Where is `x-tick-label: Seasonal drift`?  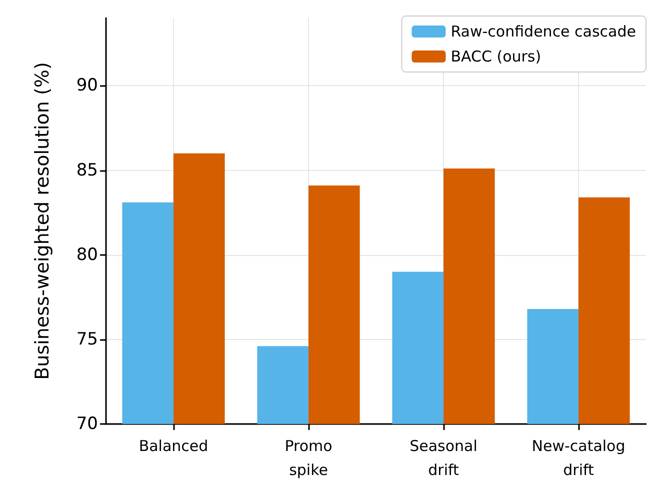 x-tick-label: Seasonal drift is located at coordinates (444, 458).